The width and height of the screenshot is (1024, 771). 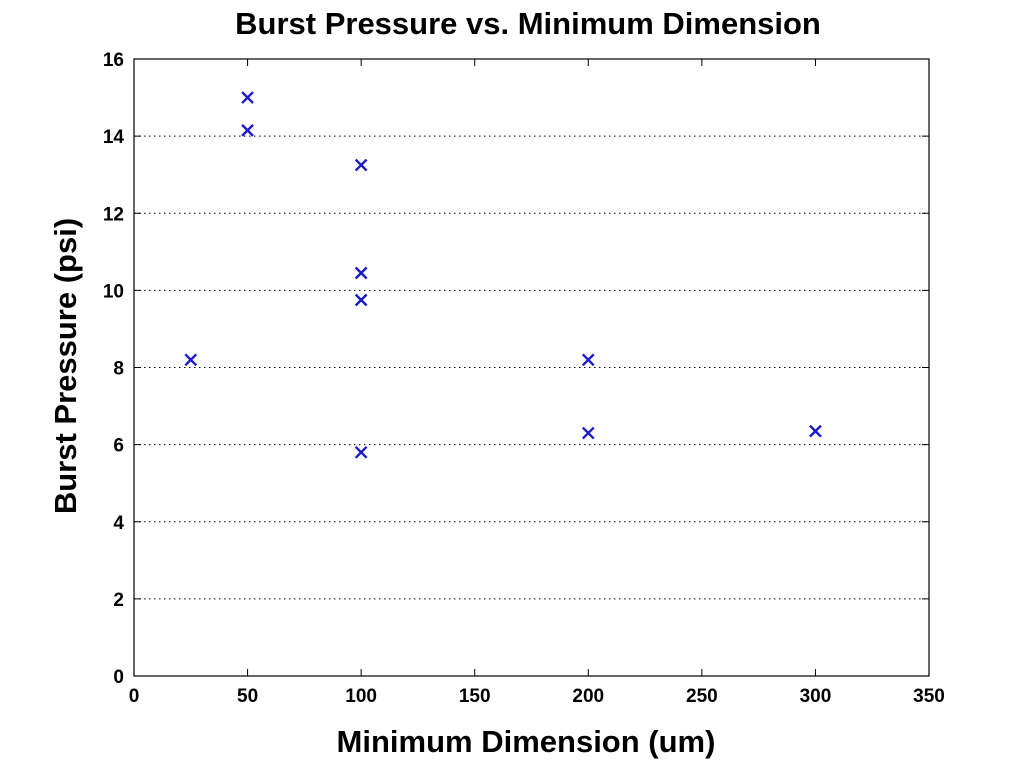 What do you see at coordinates (113, 60) in the screenshot?
I see `y-tick-label: 16` at bounding box center [113, 60].